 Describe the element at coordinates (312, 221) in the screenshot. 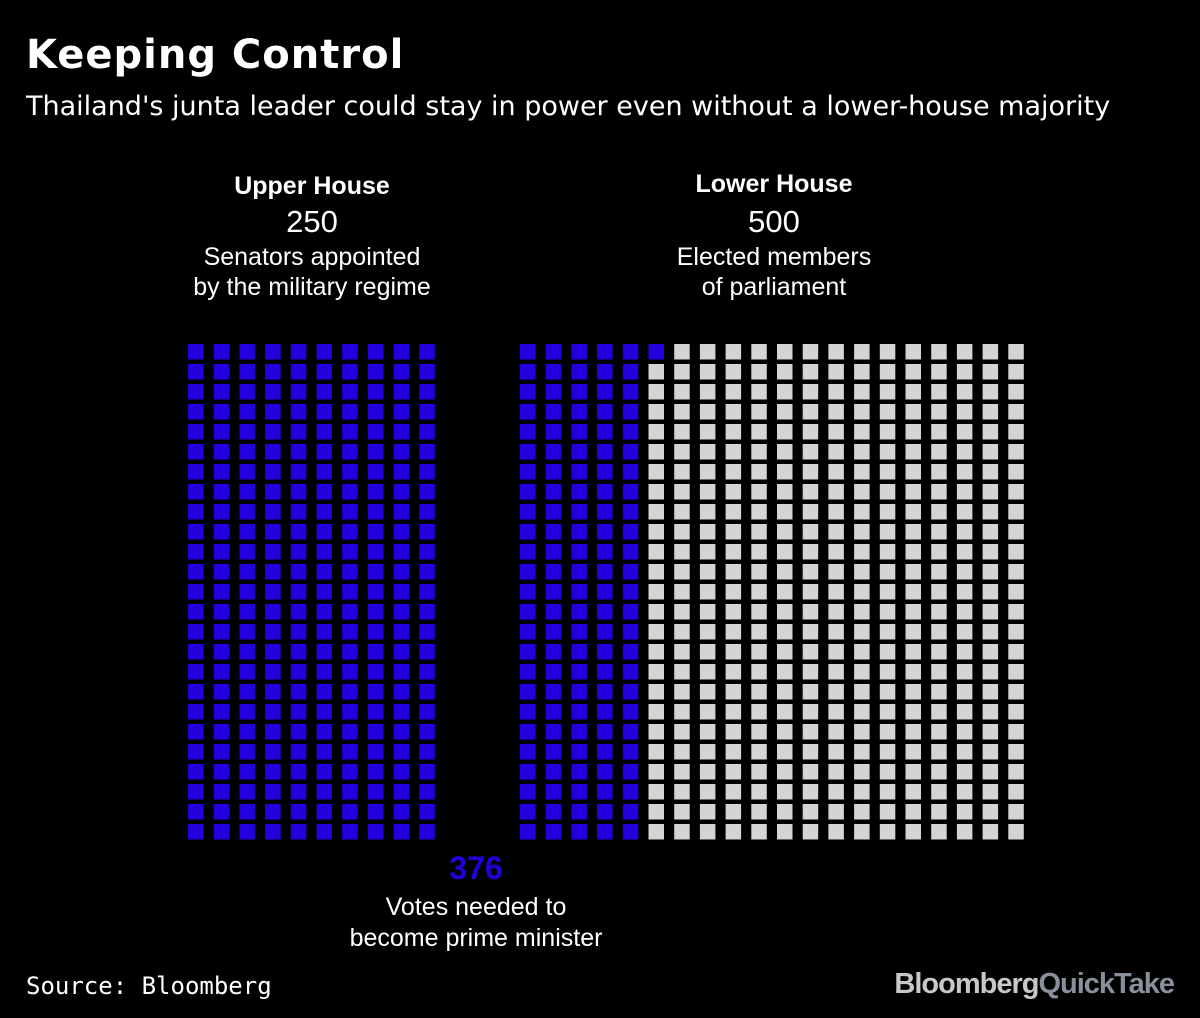

I see `upper-house-count: 250` at that location.